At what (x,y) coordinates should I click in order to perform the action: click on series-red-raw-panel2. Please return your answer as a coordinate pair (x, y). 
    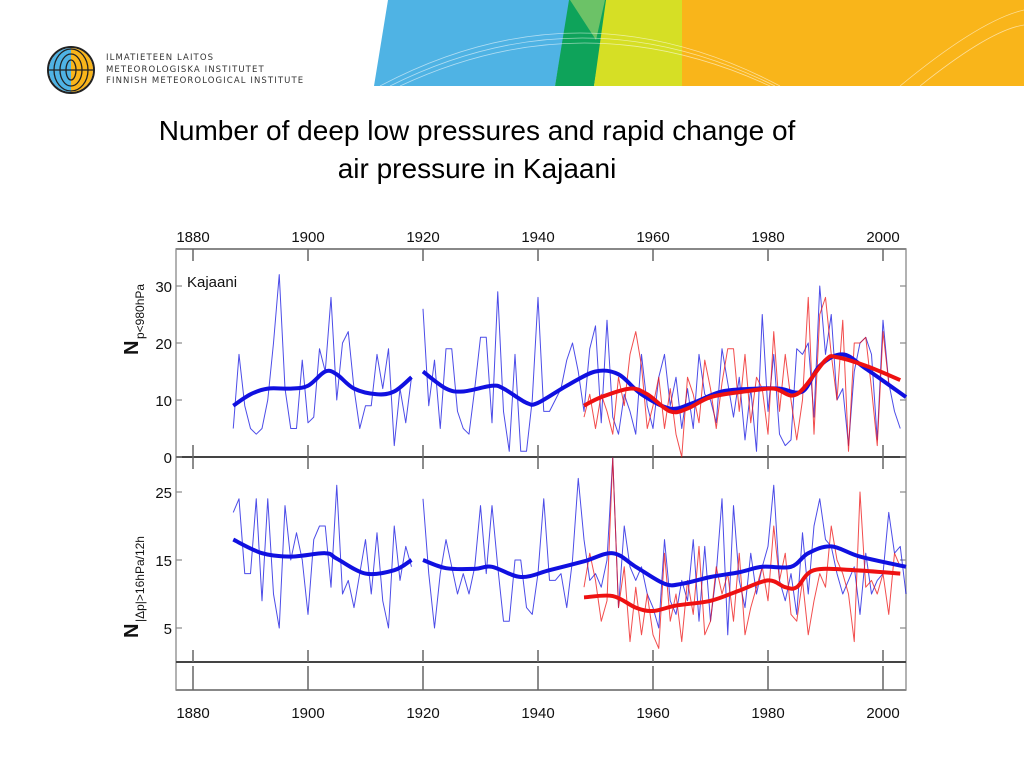
    Looking at the image, I should click on (742, 553).